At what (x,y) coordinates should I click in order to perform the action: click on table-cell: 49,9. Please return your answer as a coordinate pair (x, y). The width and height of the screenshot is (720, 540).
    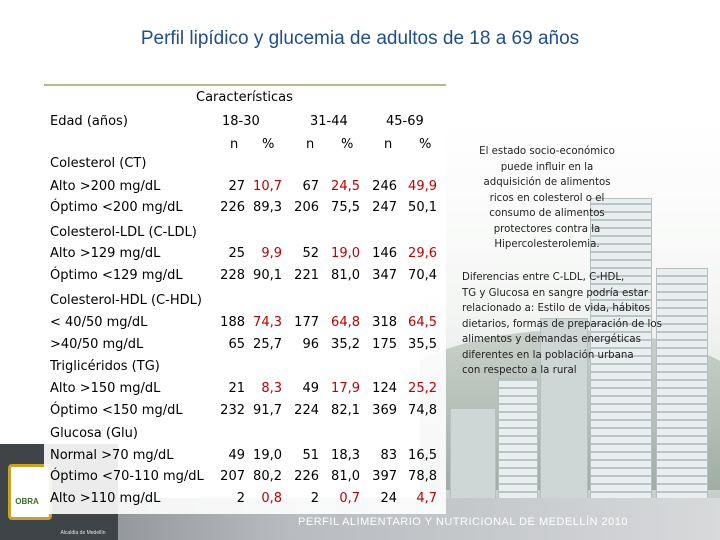
    Looking at the image, I should click on (422, 186).